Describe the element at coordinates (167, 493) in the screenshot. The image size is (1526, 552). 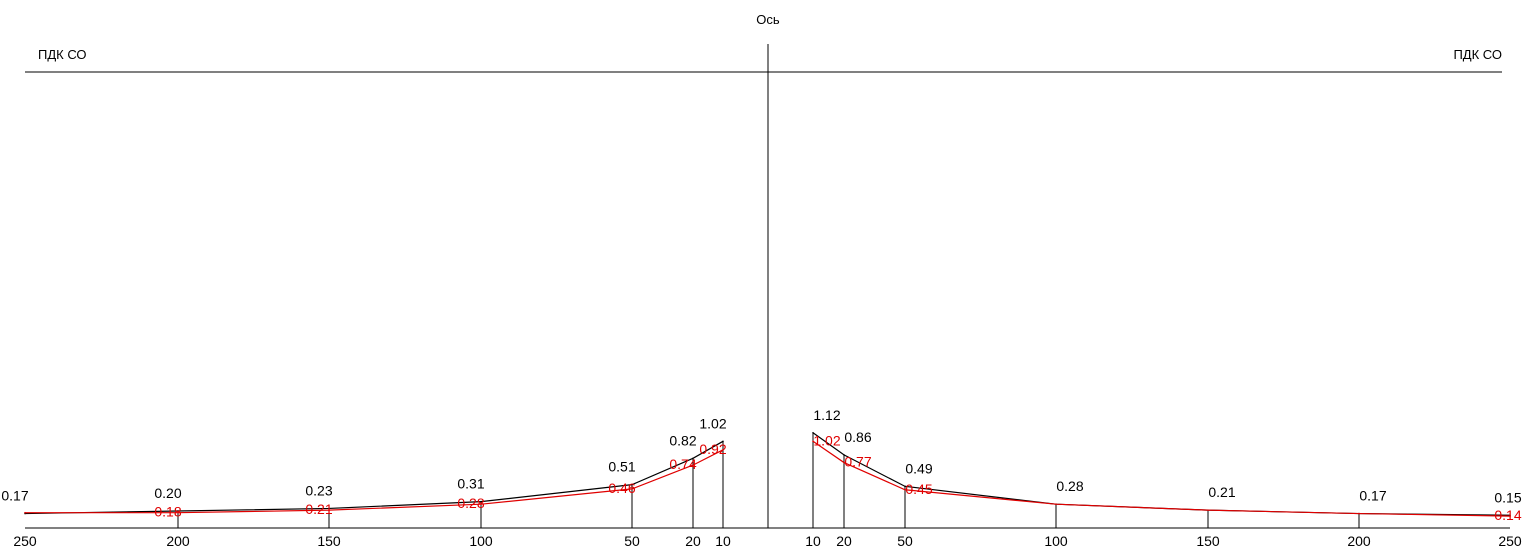
I see `series-1-data-label-left: 0.20` at that location.